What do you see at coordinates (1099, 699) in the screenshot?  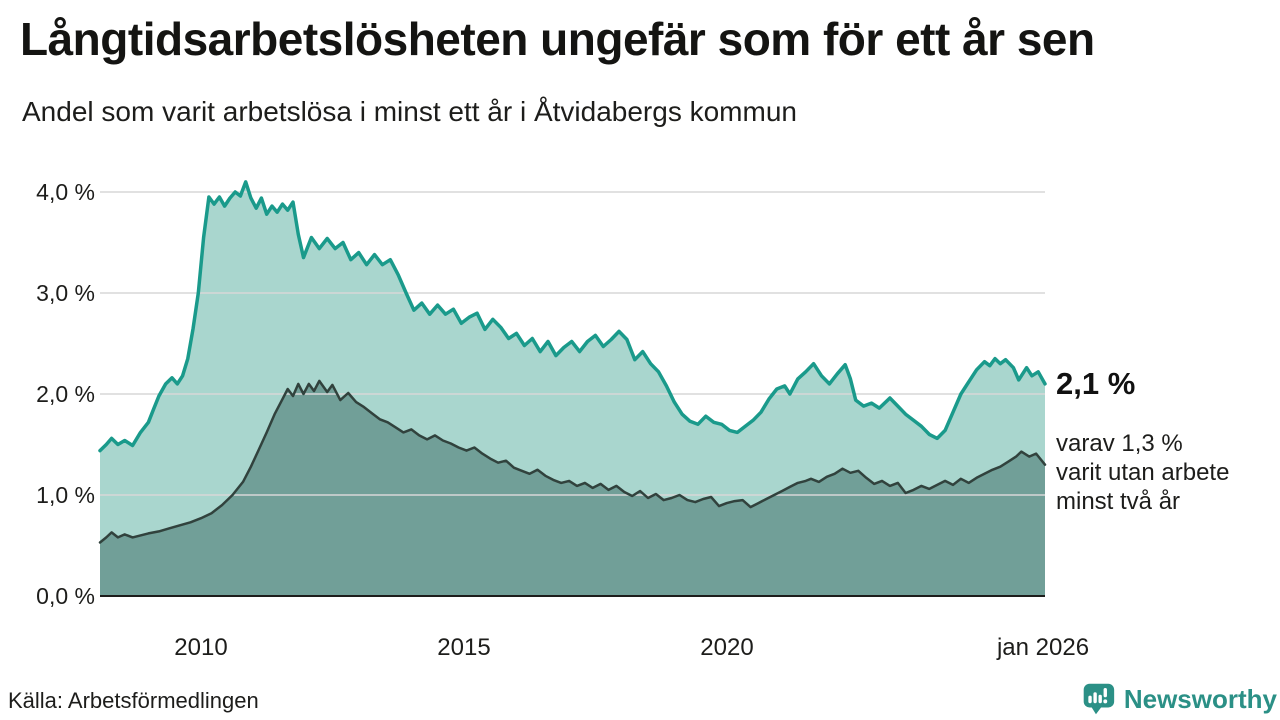 I see `newsworthy-bubble-chart-icon` at bounding box center [1099, 699].